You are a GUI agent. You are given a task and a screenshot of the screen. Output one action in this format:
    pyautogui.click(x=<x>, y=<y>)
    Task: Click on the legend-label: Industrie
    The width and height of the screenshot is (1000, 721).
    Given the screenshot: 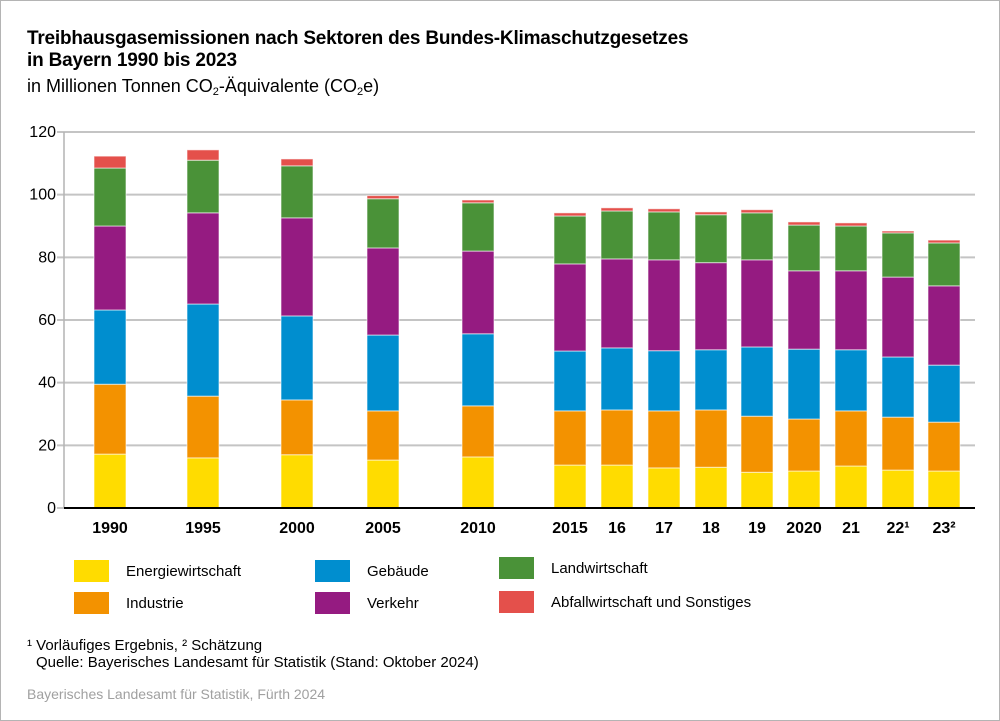 What is the action you would take?
    pyautogui.click(x=155, y=603)
    